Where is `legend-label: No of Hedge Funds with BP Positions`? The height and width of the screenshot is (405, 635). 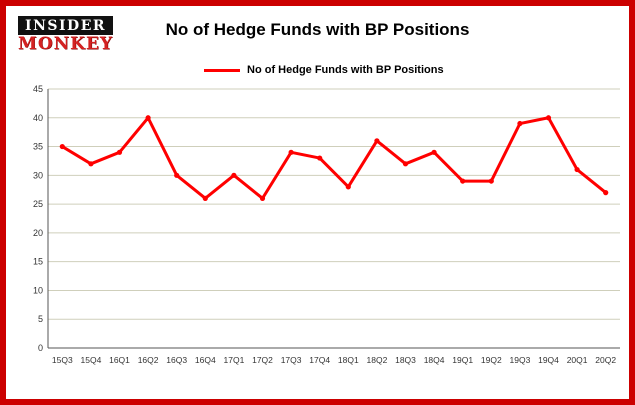
legend-label: No of Hedge Funds with BP Positions is located at coordinates (345, 70).